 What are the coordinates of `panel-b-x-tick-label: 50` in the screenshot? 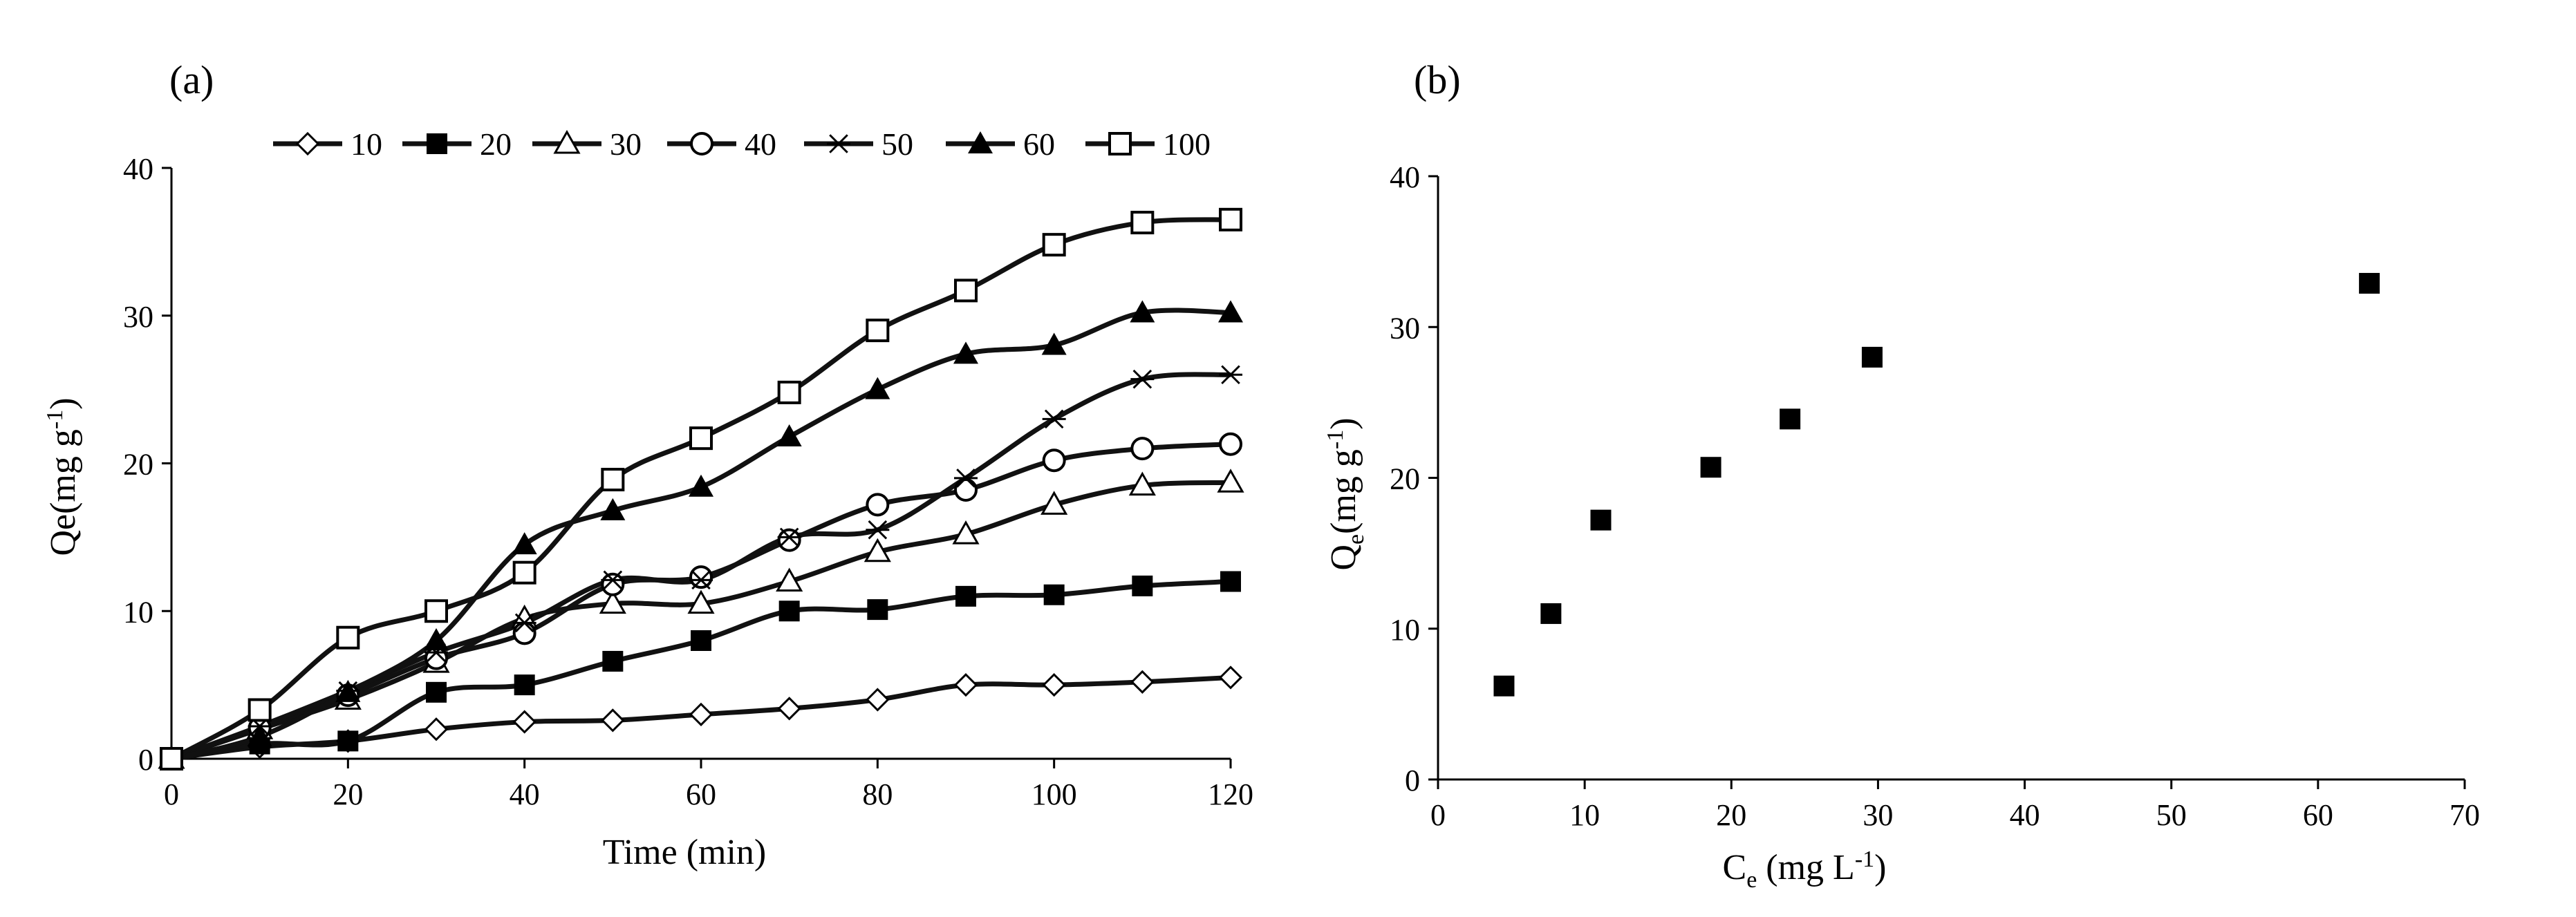 It's located at (2171, 815).